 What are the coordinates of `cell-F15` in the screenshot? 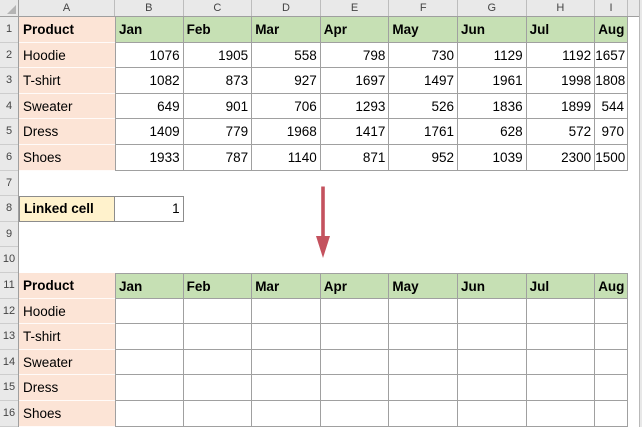 It's located at (423, 388).